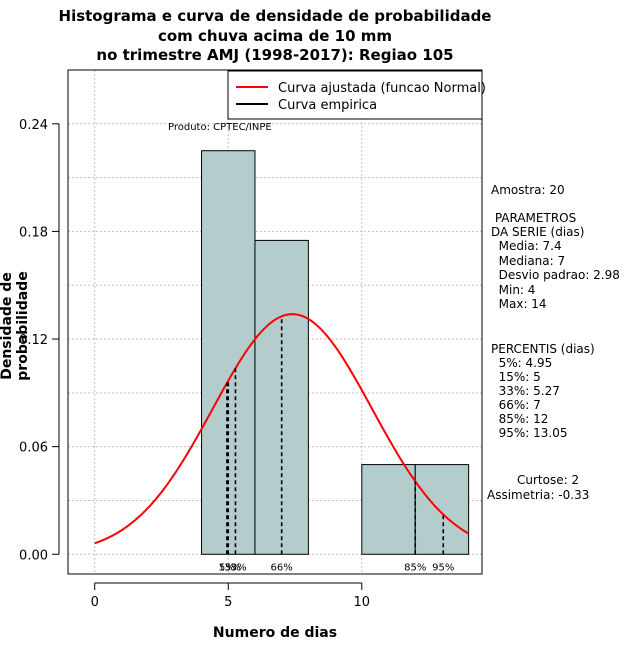 This screenshot has height=660, width=640. I want to click on y-tick-label-3: 0.18, so click(33, 232).